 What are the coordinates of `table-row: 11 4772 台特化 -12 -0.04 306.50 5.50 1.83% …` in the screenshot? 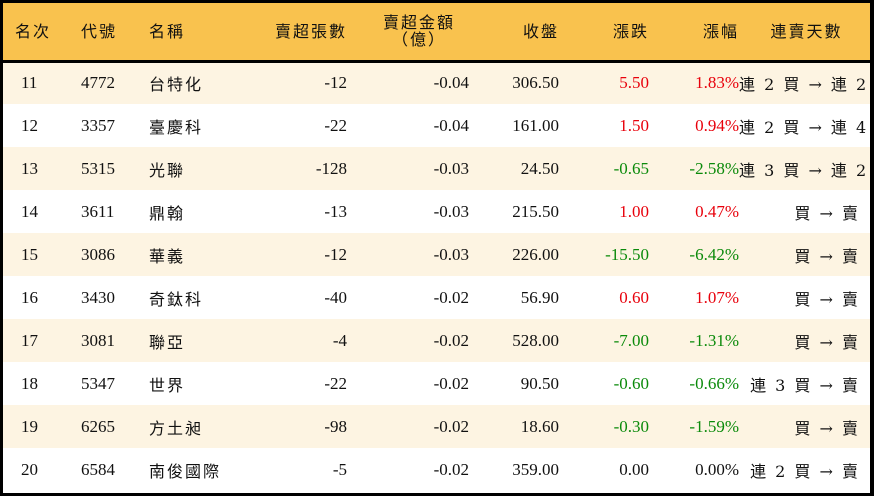 It's located at (438, 82).